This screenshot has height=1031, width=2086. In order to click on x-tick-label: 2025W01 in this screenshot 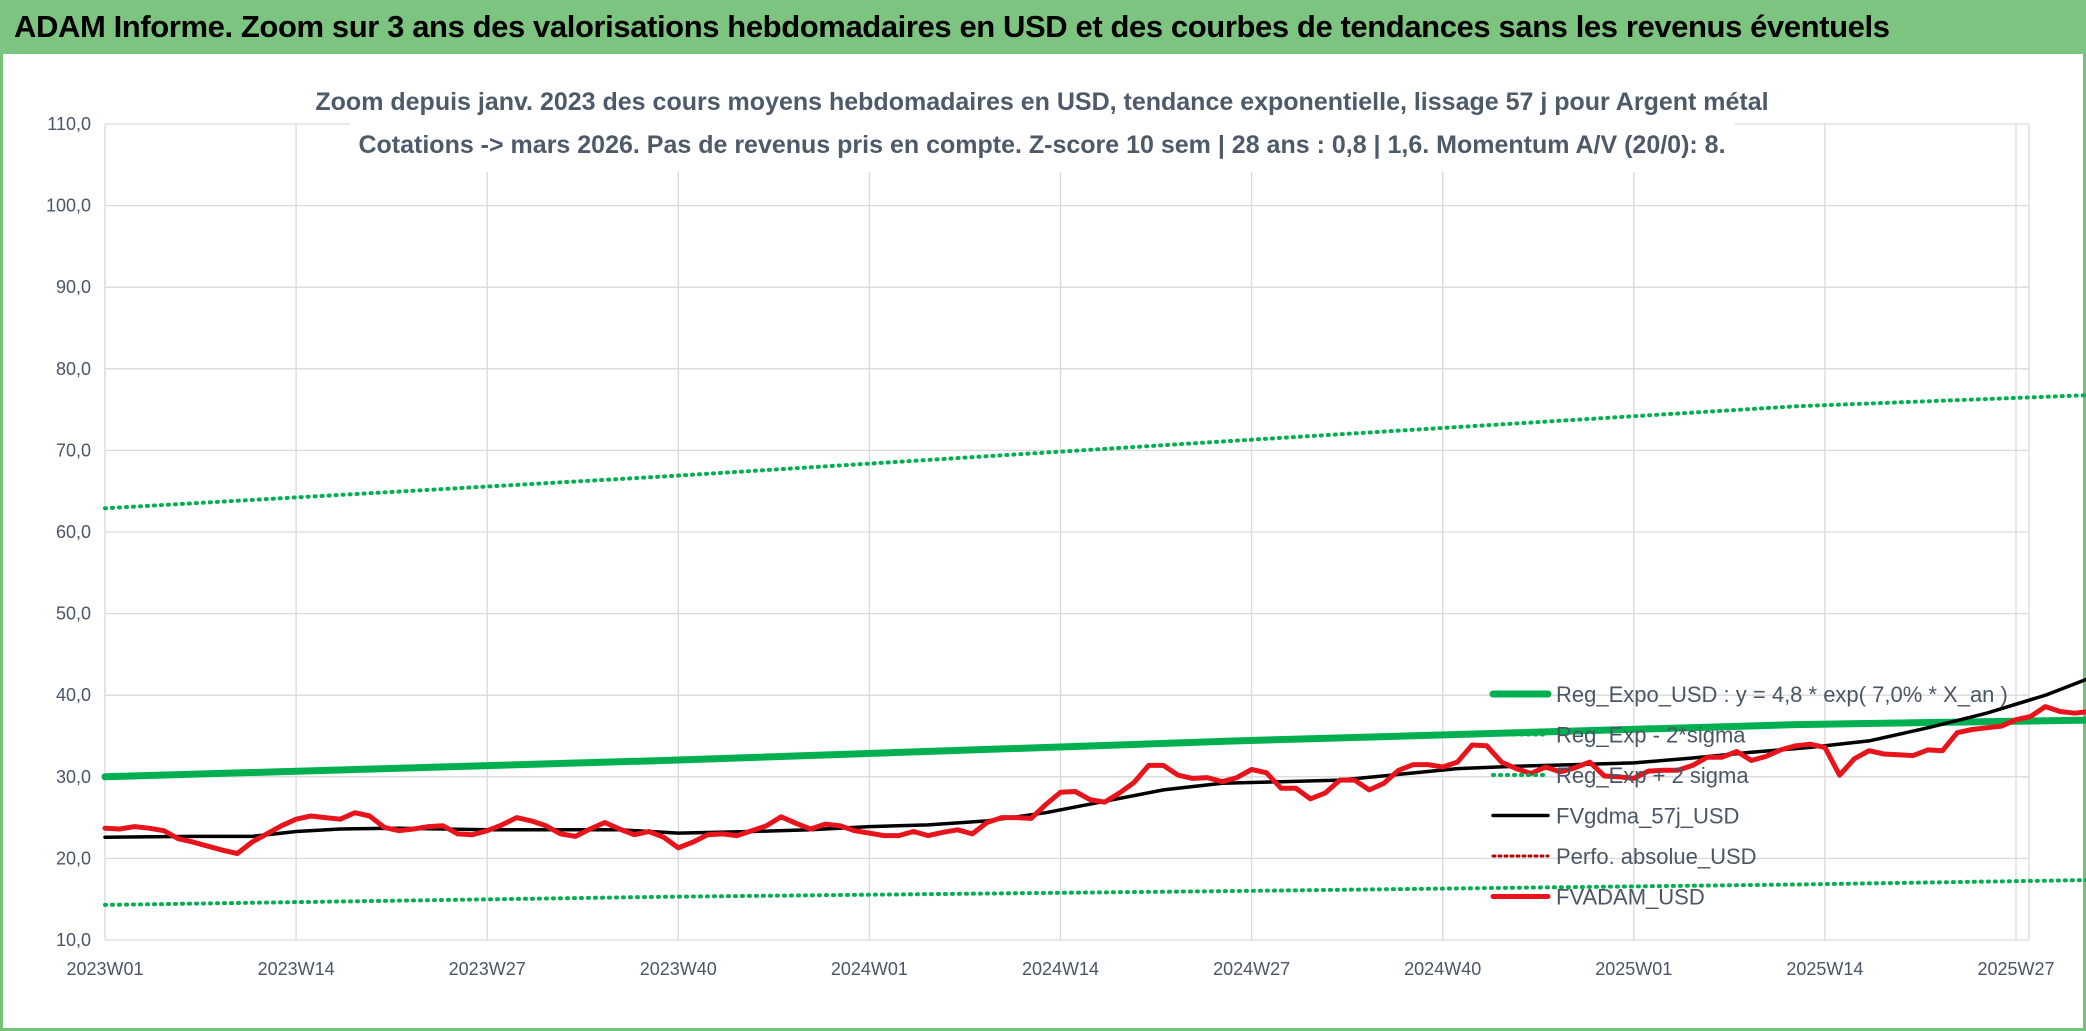, I will do `click(1633, 969)`.